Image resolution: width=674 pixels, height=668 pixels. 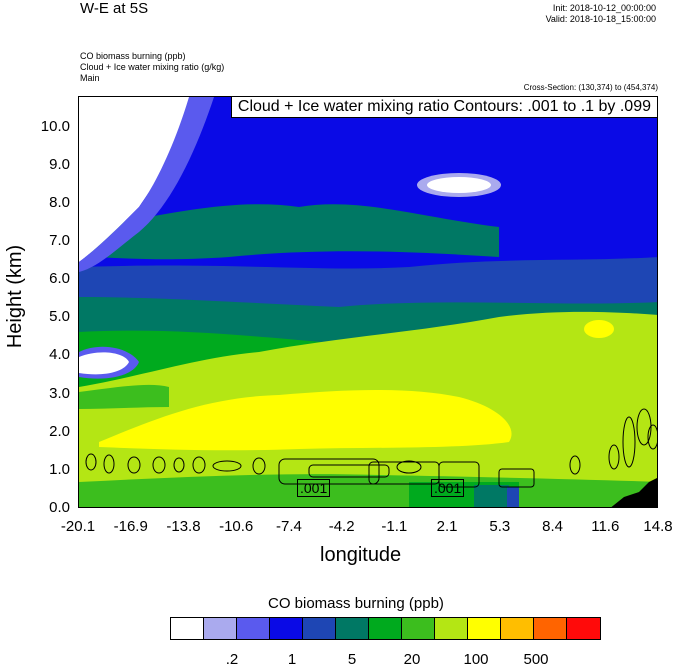 I want to click on field-layer-teal-upper, so click(x=294, y=232).